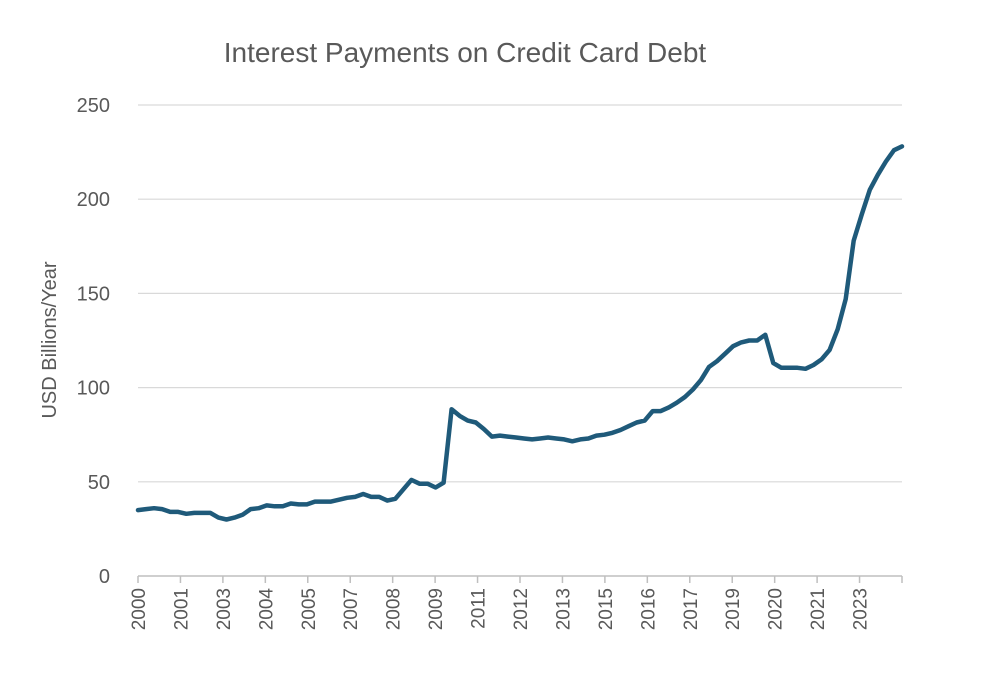 This screenshot has height=691, width=983. Describe the element at coordinates (181, 609) in the screenshot. I see `x-tick-label: 2001` at that location.